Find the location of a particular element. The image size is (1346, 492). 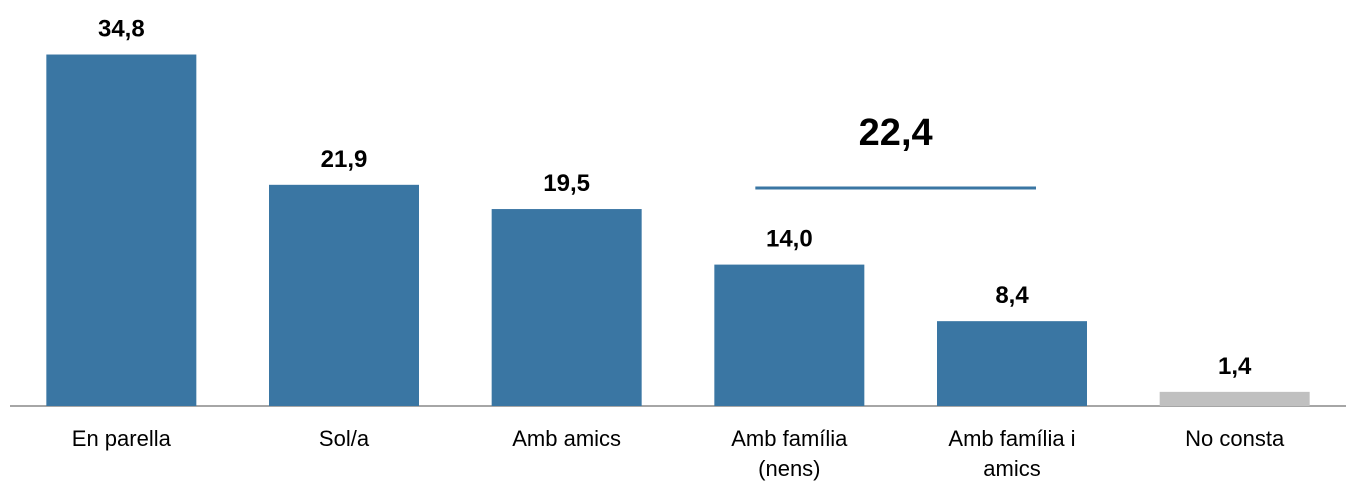

x-tick-label: Amb família i amics is located at coordinates (1012, 453).